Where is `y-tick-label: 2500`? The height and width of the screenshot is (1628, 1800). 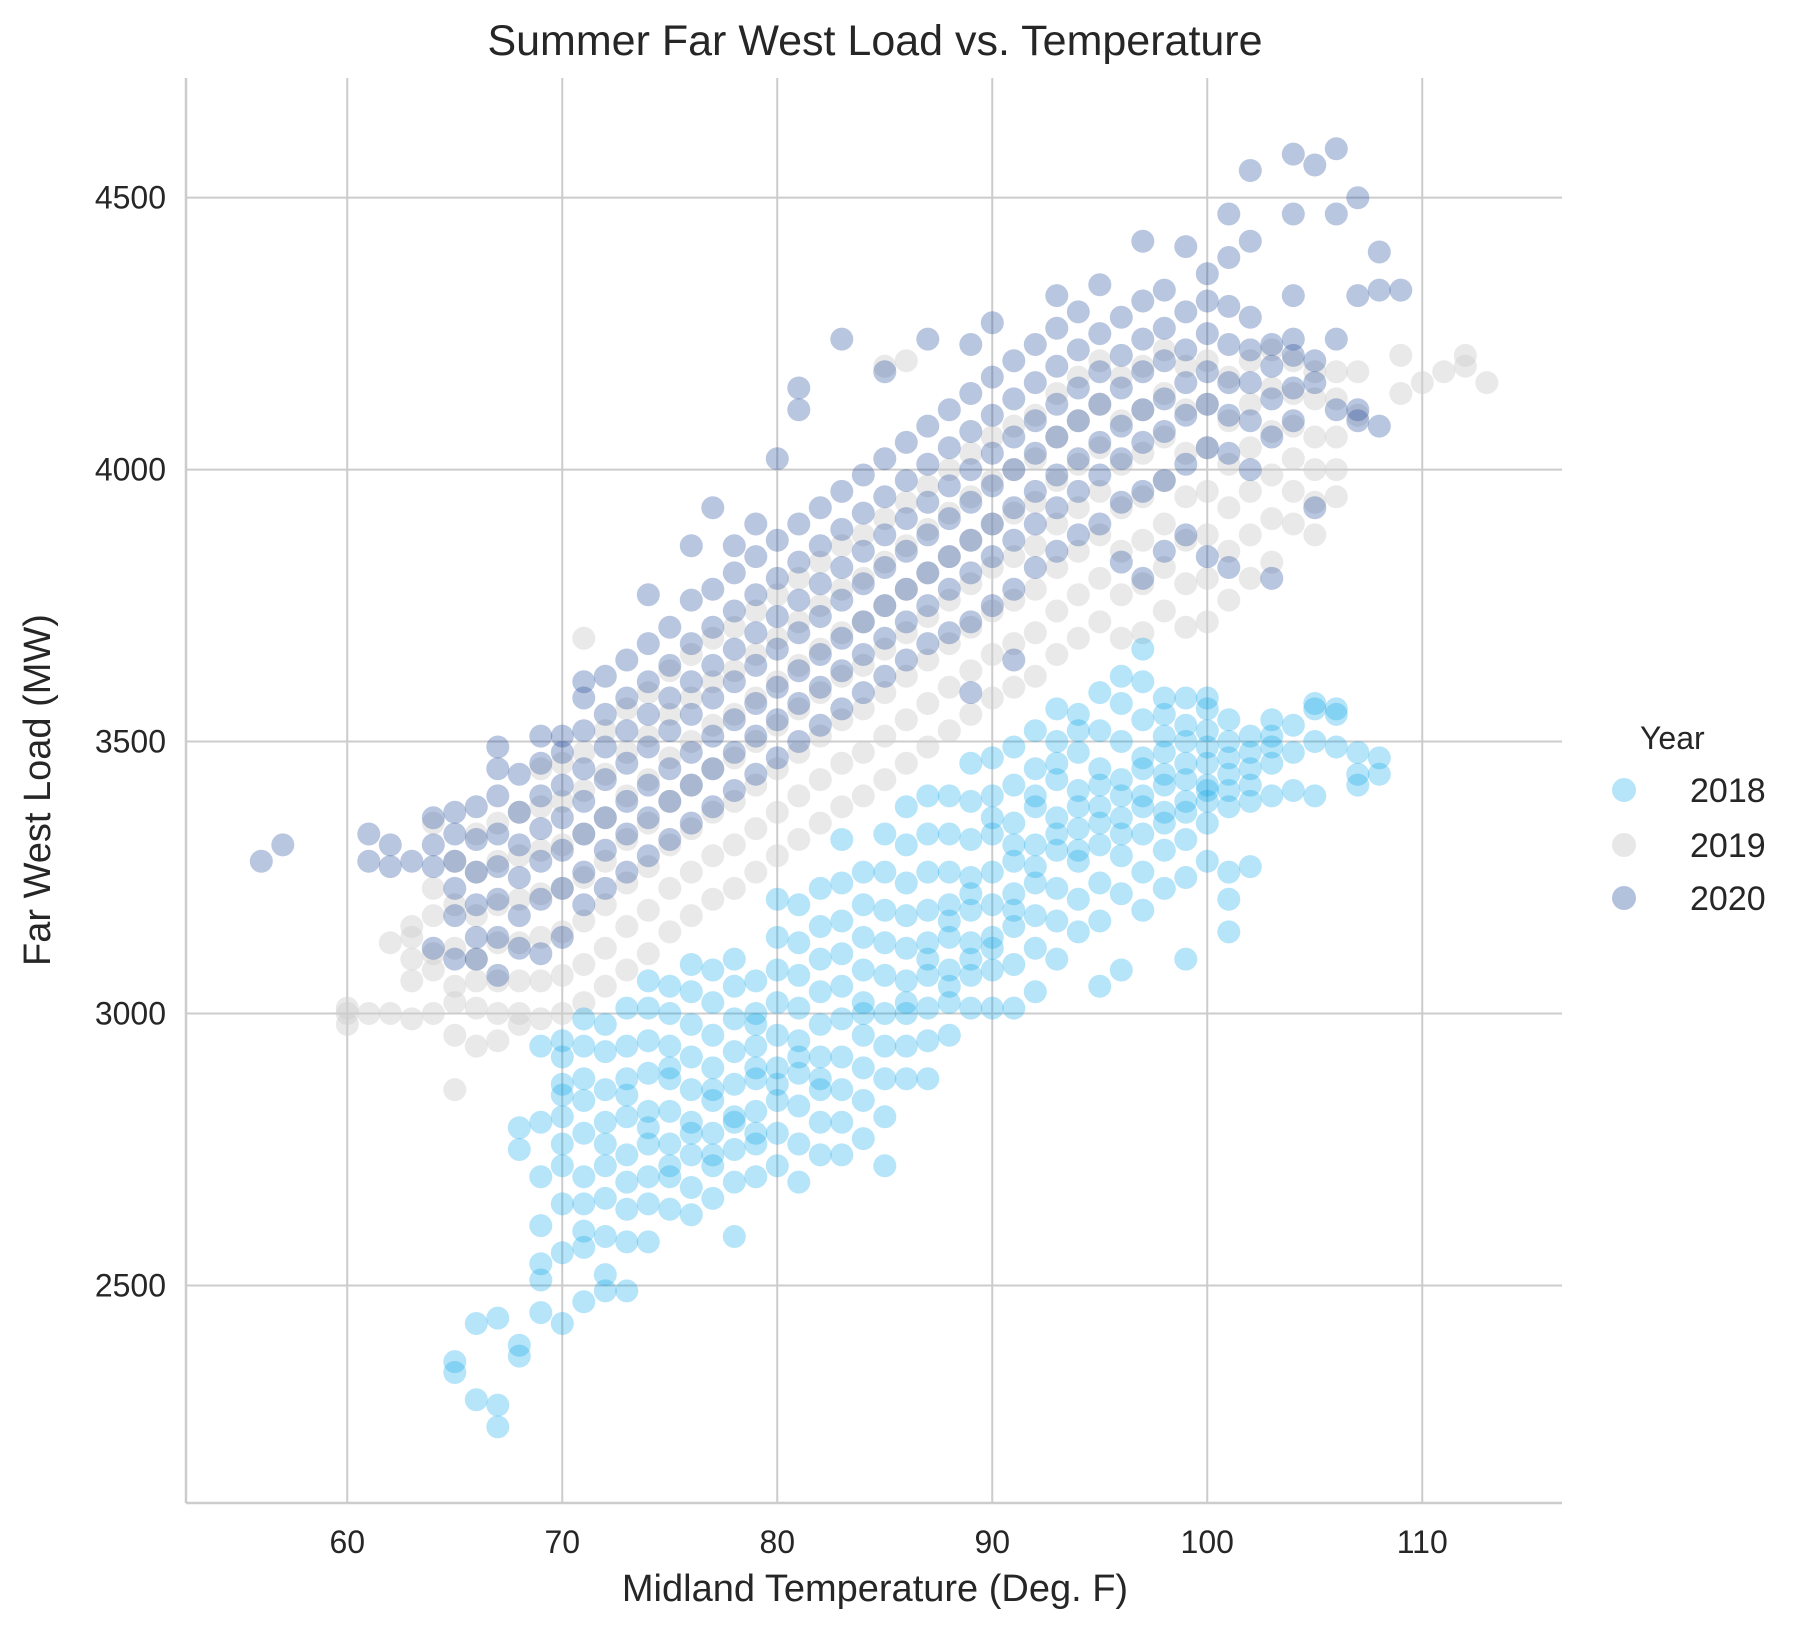
y-tick-label: 2500 is located at coordinates (130, 1285).